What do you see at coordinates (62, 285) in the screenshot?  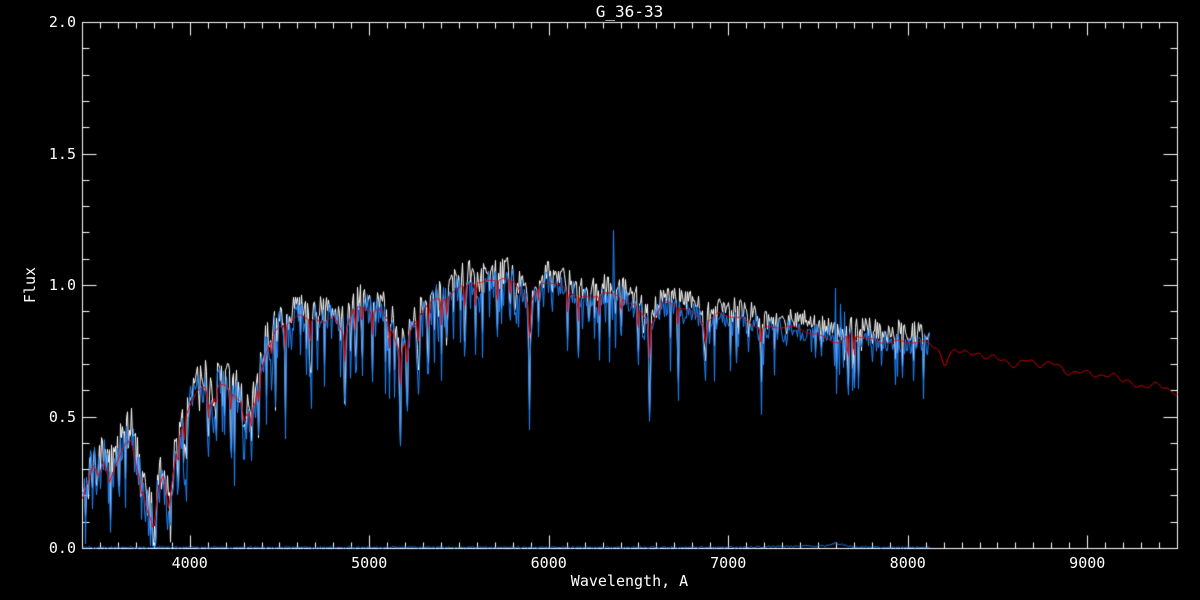 I see `y-tick-label: 1.0` at bounding box center [62, 285].